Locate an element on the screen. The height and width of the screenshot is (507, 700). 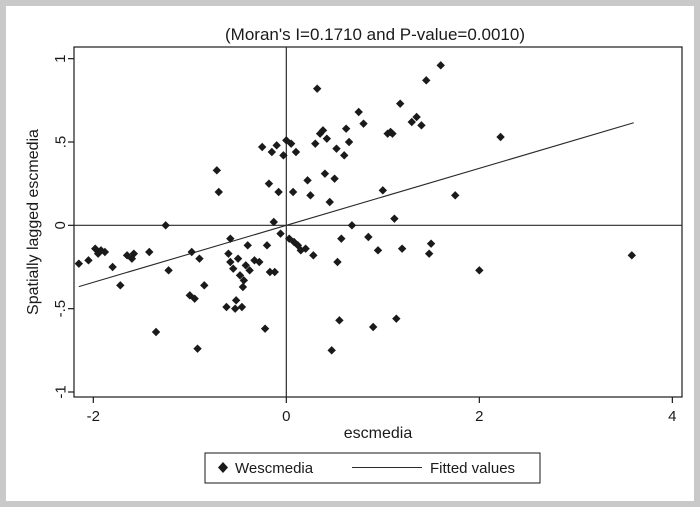
legend-diamond-icon is located at coordinates (223, 467).